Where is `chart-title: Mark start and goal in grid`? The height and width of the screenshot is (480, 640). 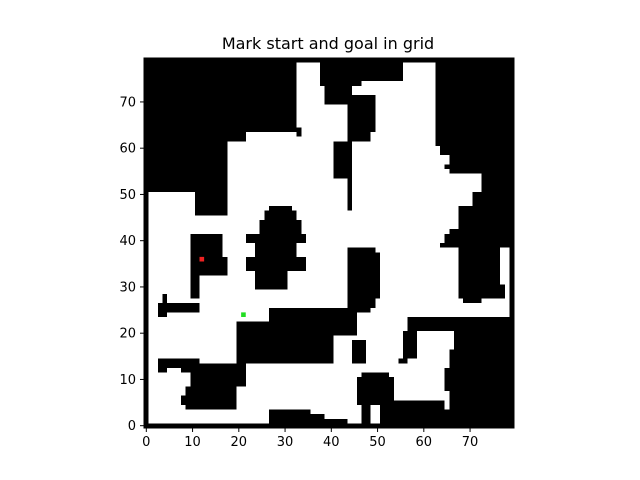
chart-title: Mark start and goal in grid is located at coordinates (328, 43).